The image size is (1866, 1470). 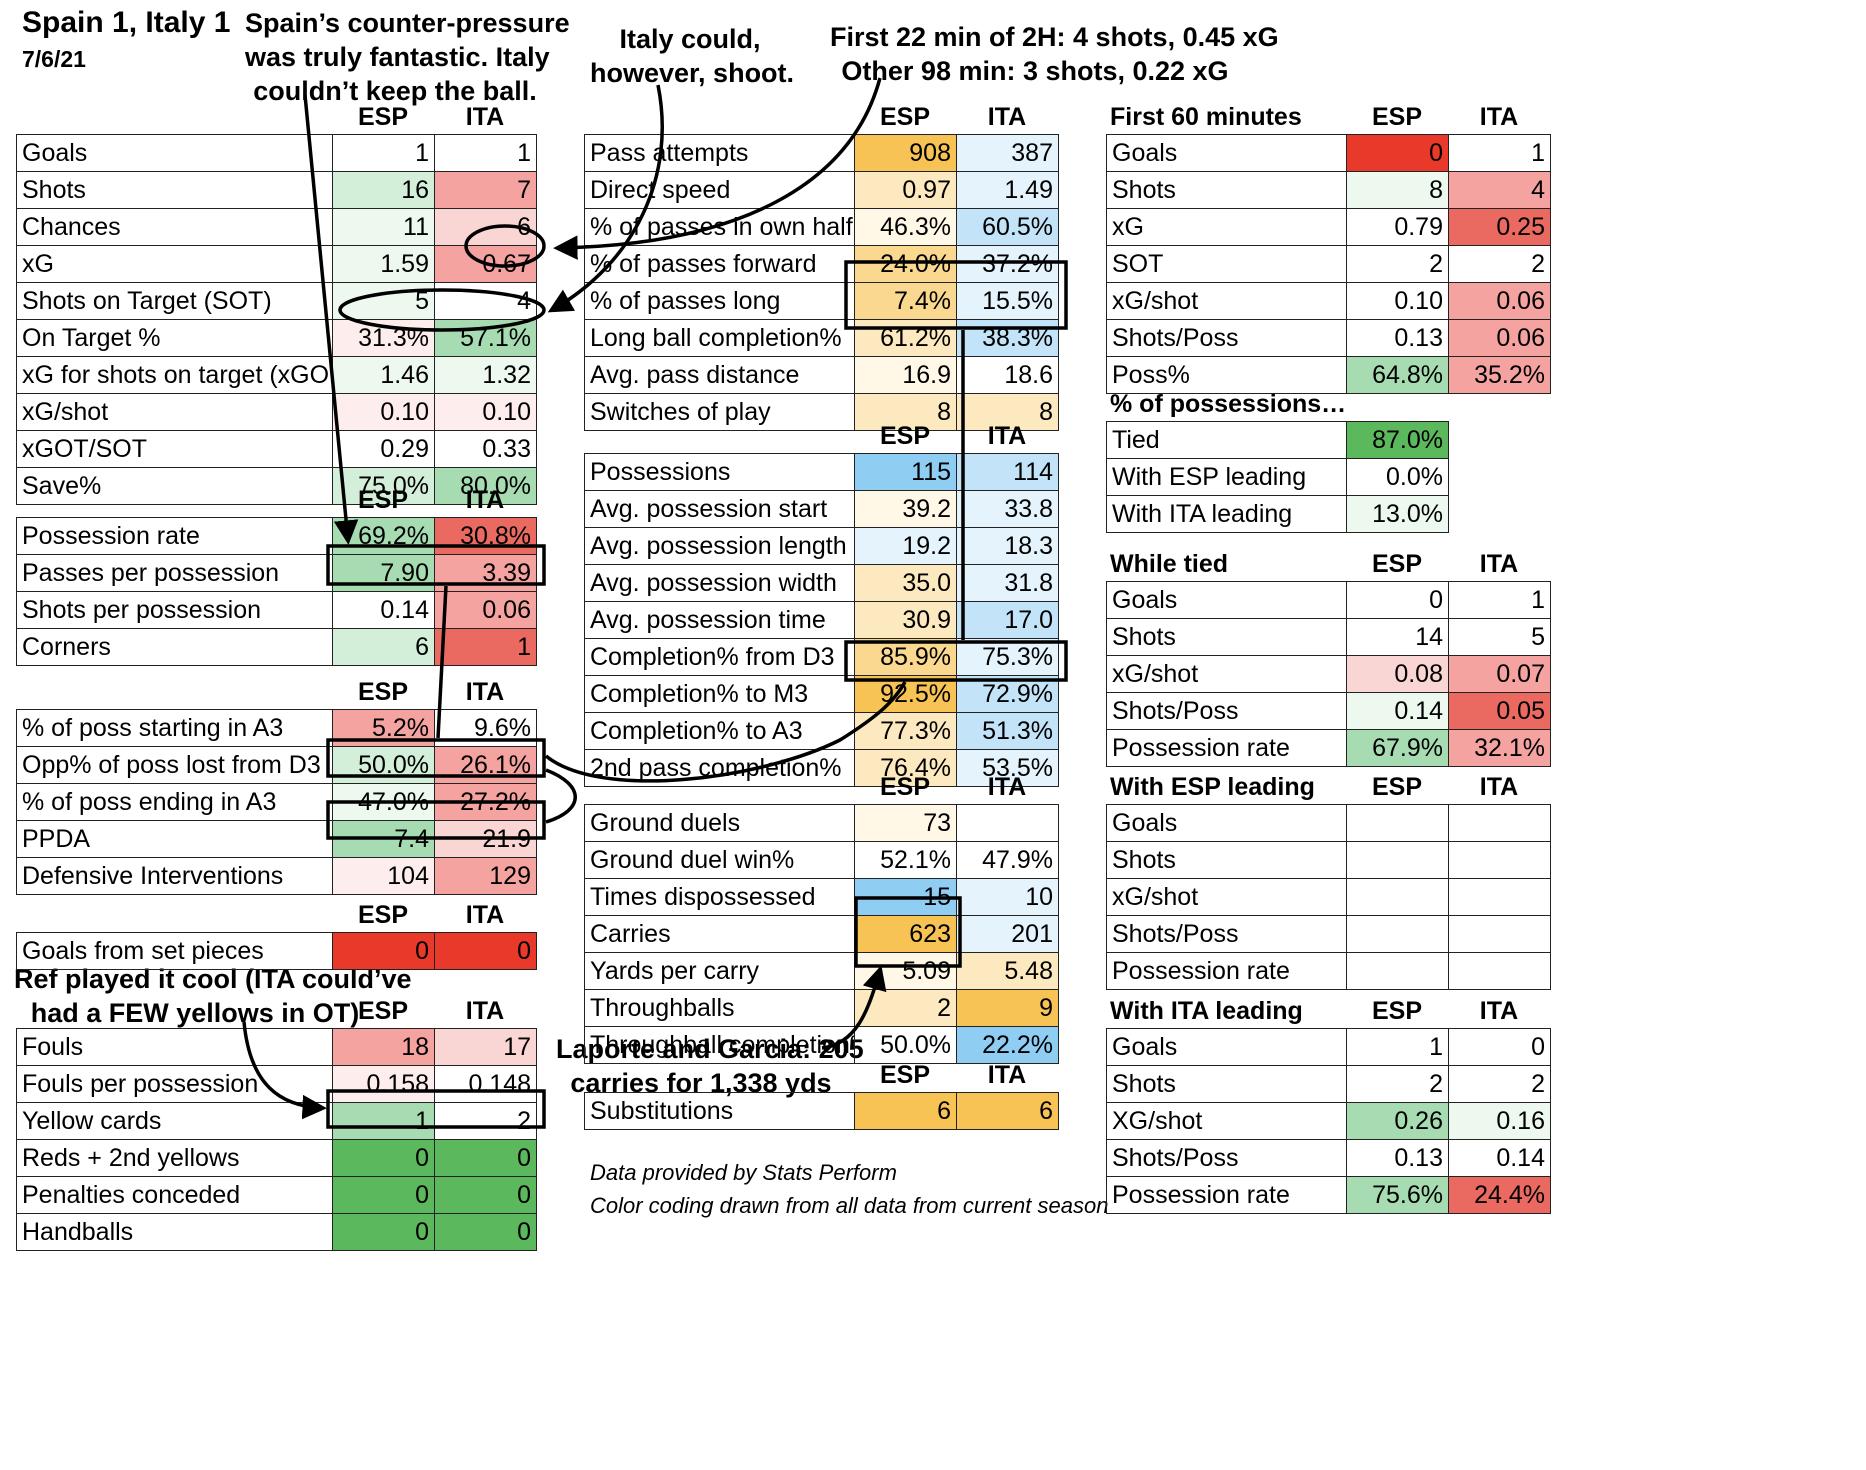 I want to click on value-esp: 11, so click(x=383, y=227).